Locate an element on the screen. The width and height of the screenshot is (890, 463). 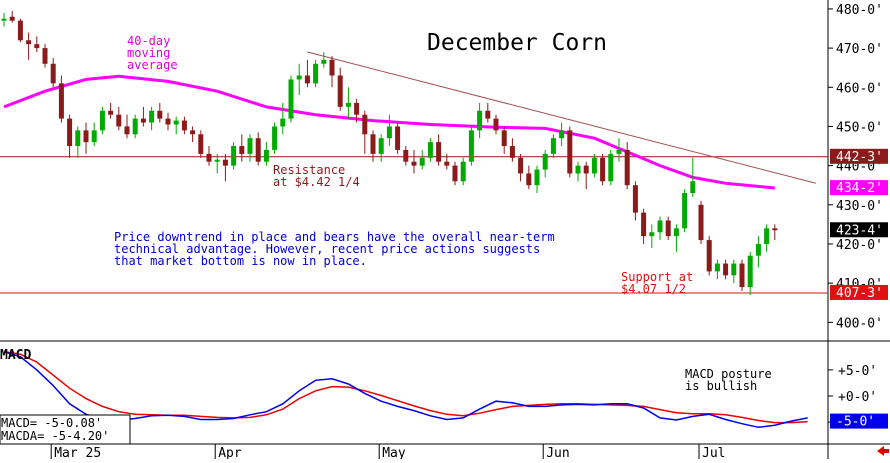
text-line: that market bottom is now in place. is located at coordinates (240, 261).